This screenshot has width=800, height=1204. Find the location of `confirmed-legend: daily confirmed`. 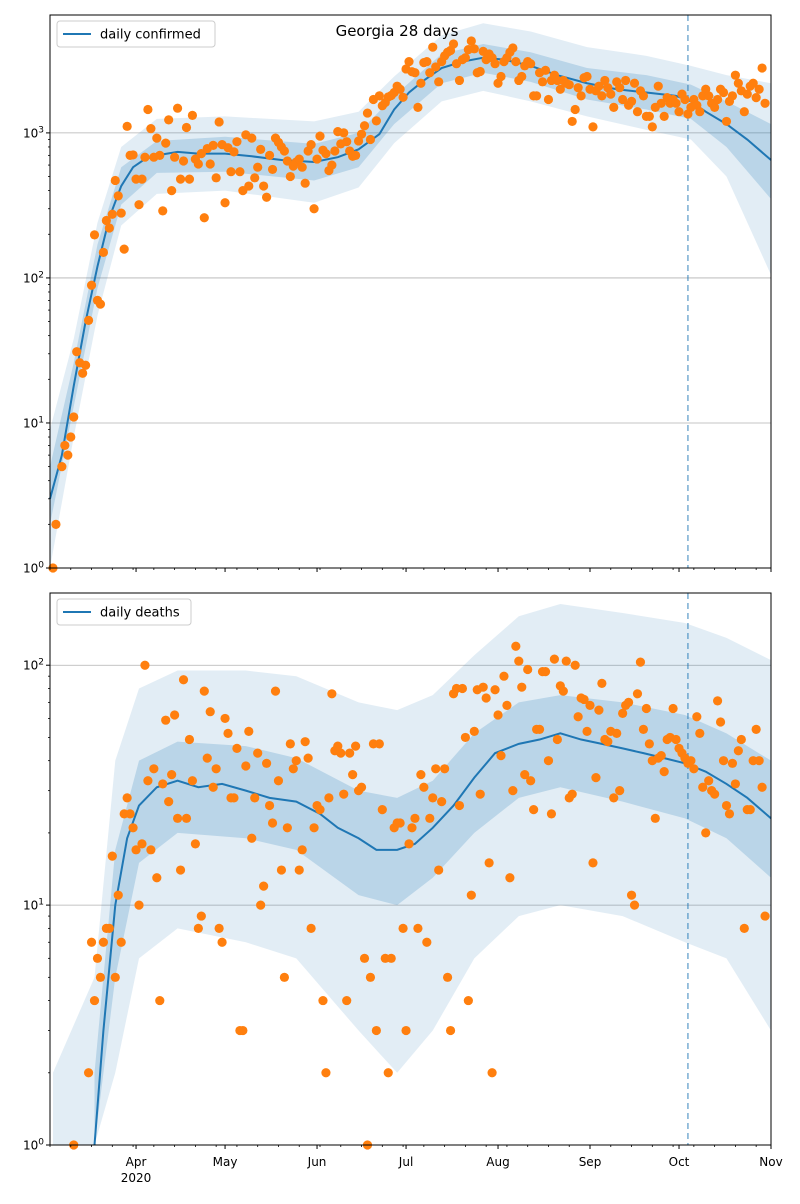

confirmed-legend: daily confirmed is located at coordinates (136, 34).